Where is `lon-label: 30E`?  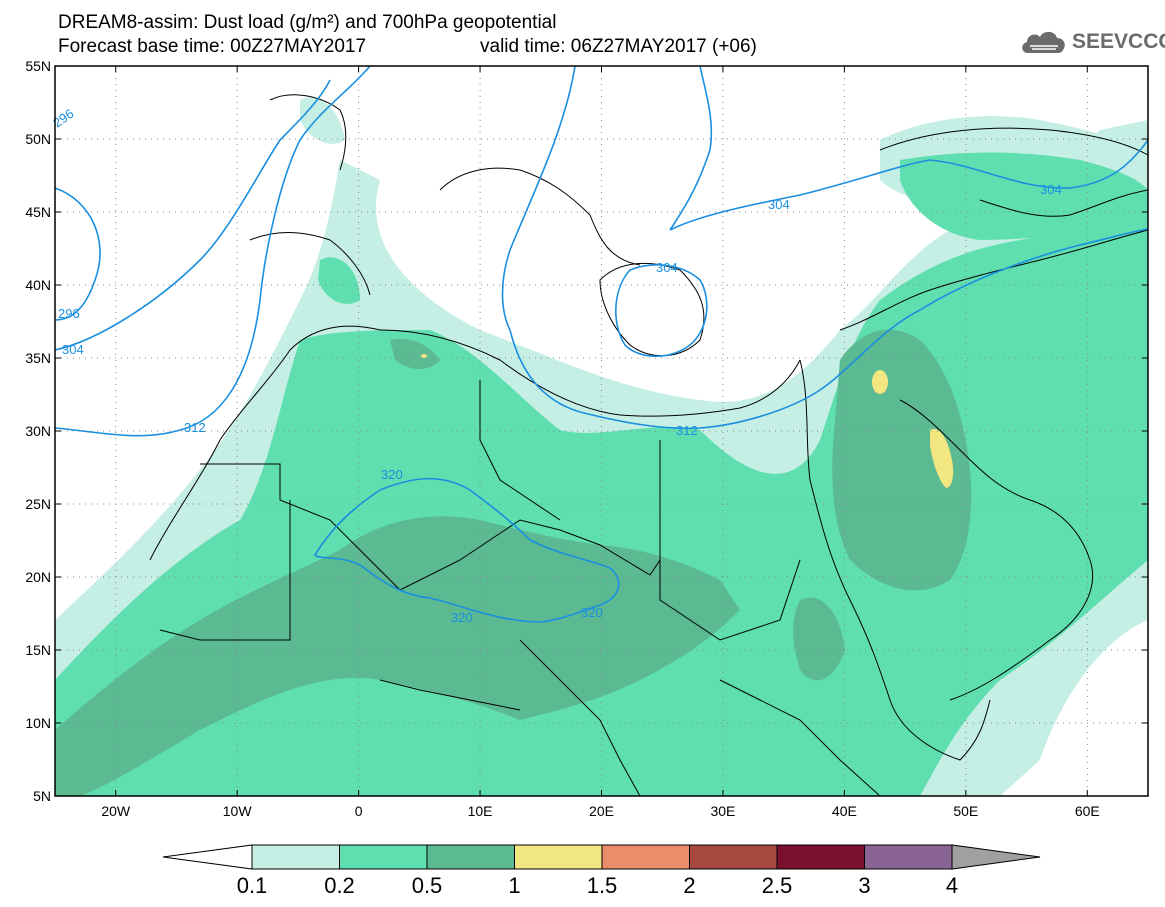
lon-label: 30E is located at coordinates (722, 811).